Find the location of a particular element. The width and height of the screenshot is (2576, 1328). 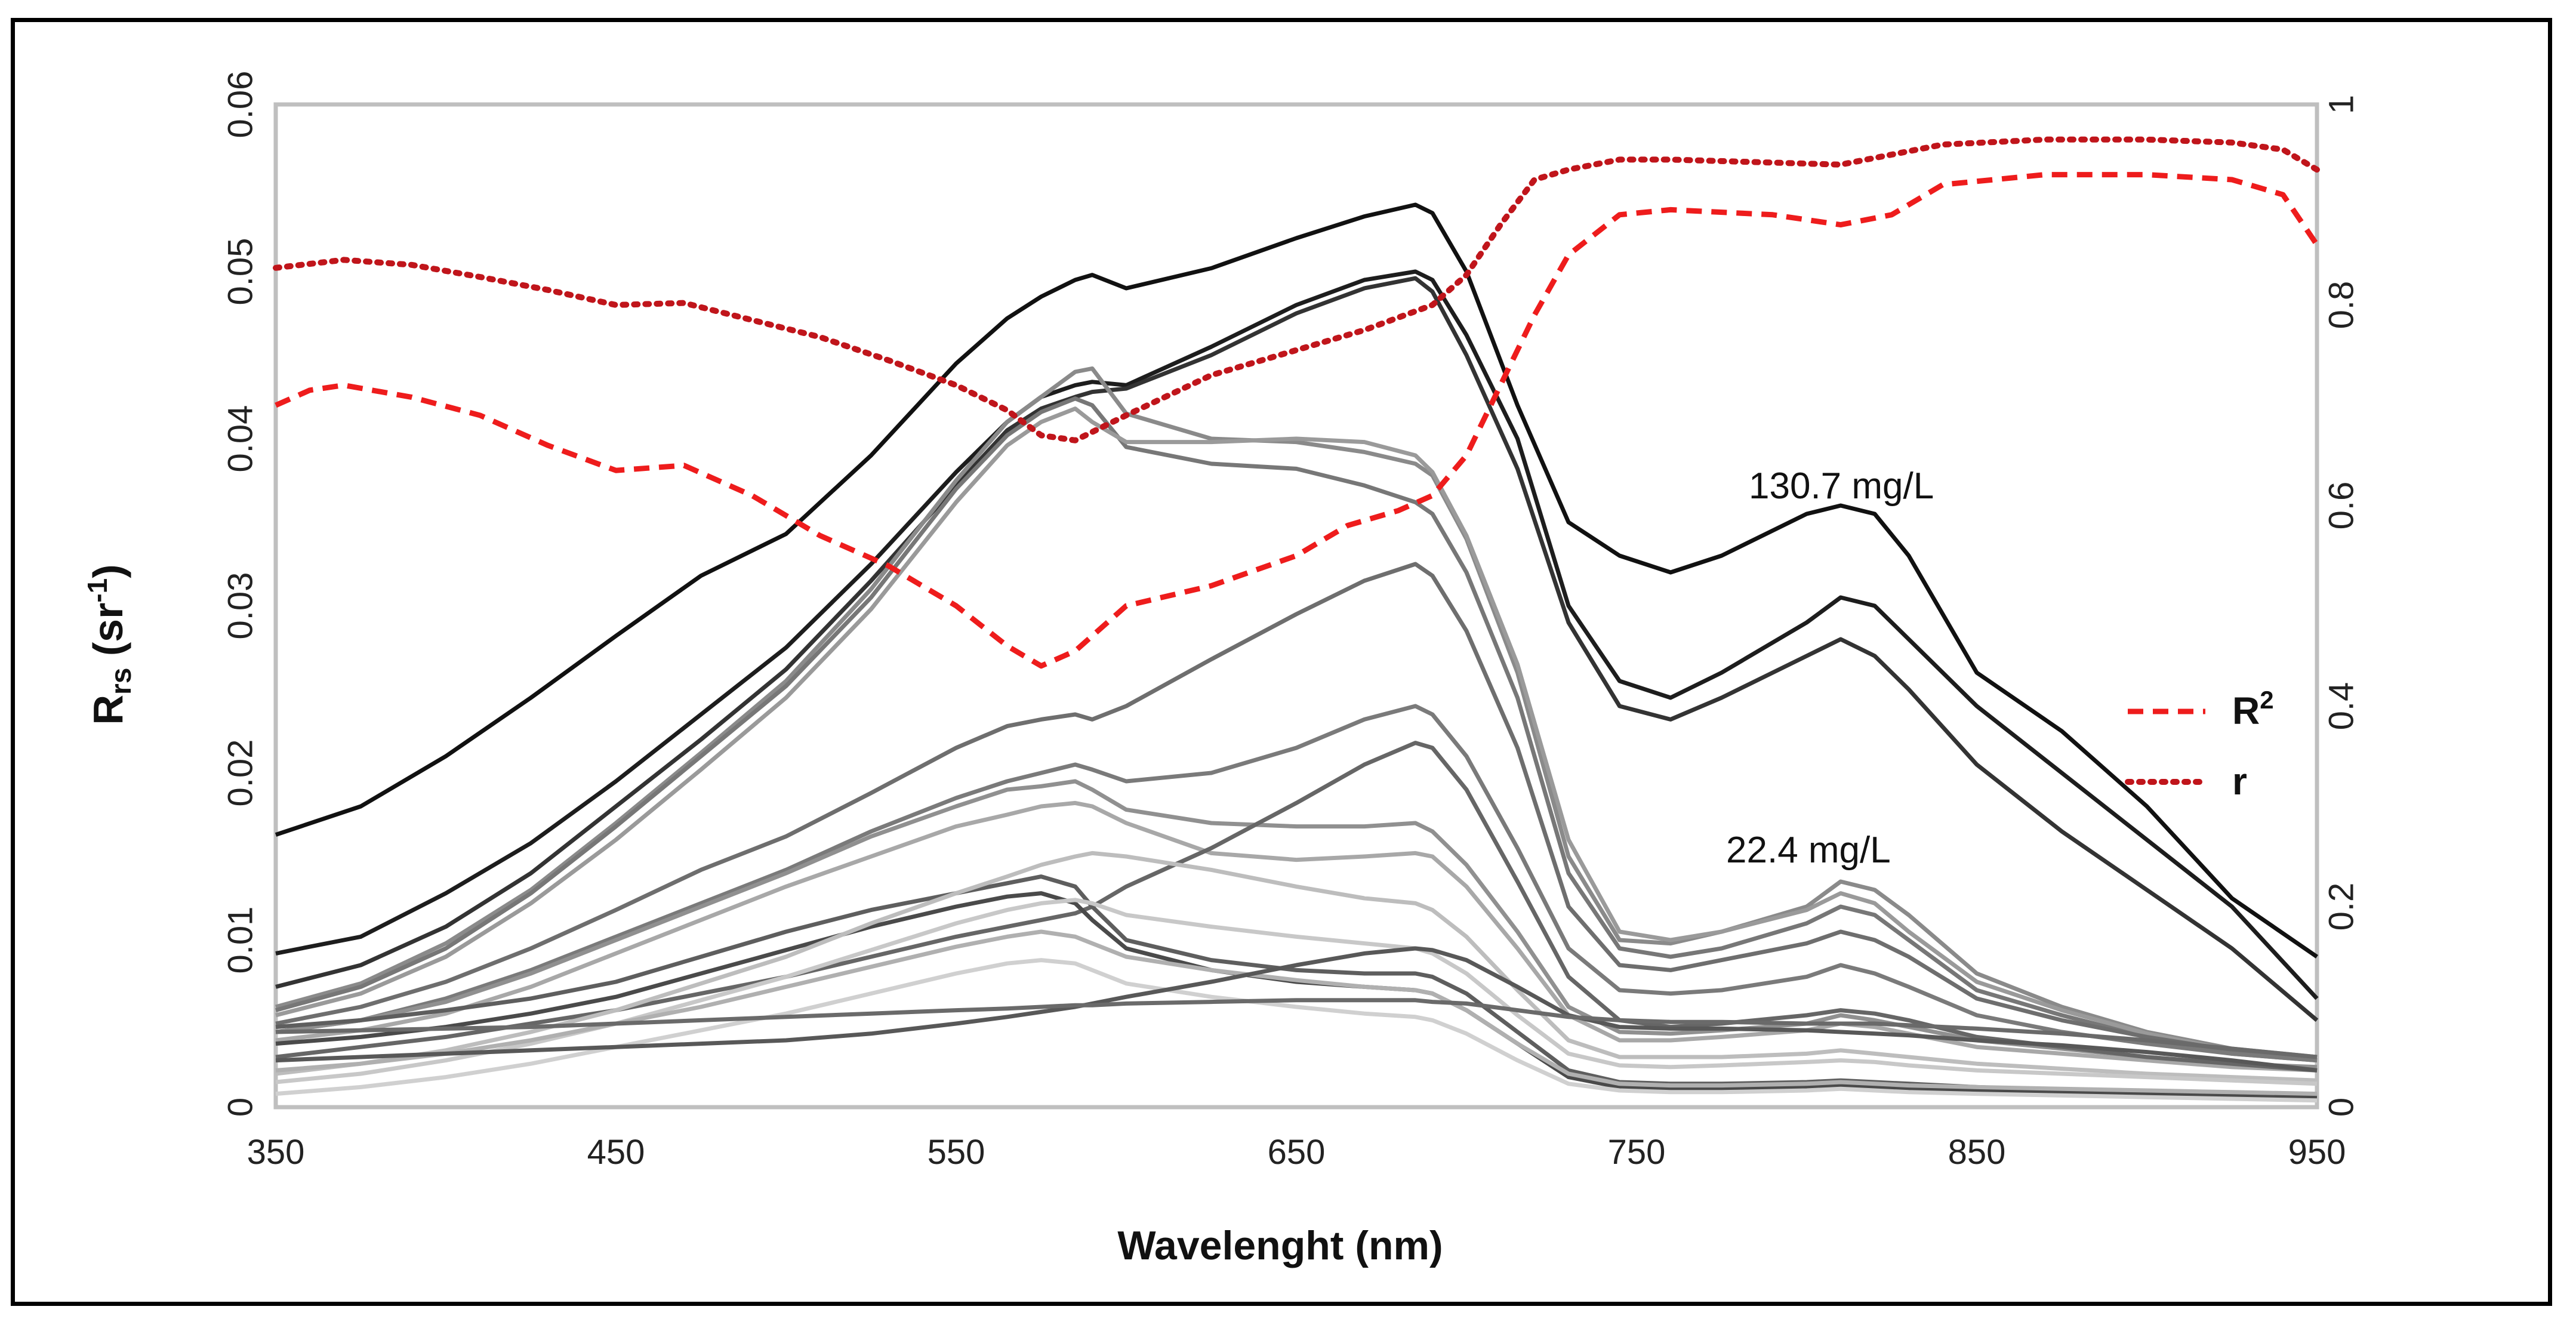

annotation-130-7-mg-l: 130.7 mg/L is located at coordinates (1841, 487).